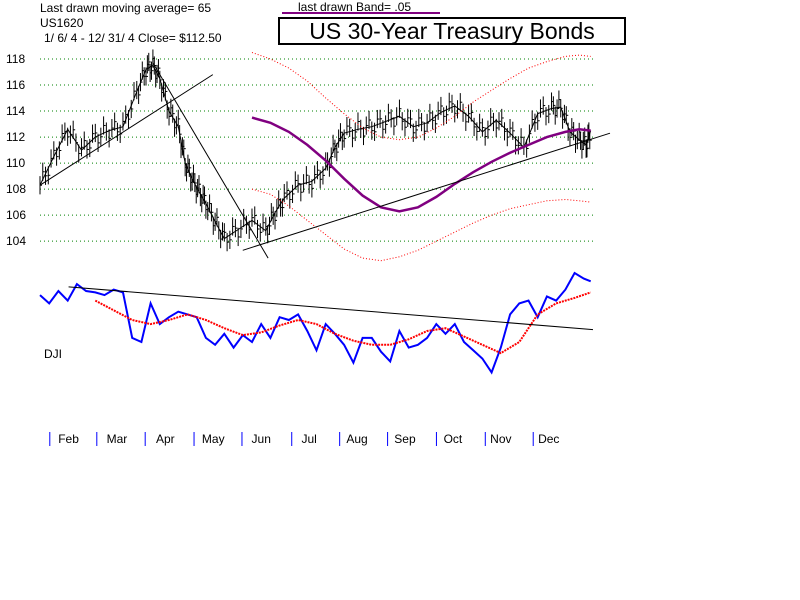  Describe the element at coordinates (421, 225) in the screenshot. I see `lower-band-line` at that location.